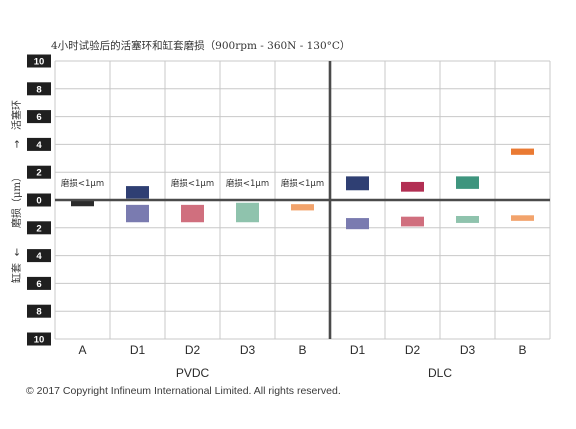  I want to click on y-axis-label-text: 磨损（μm）, so click(16, 200).